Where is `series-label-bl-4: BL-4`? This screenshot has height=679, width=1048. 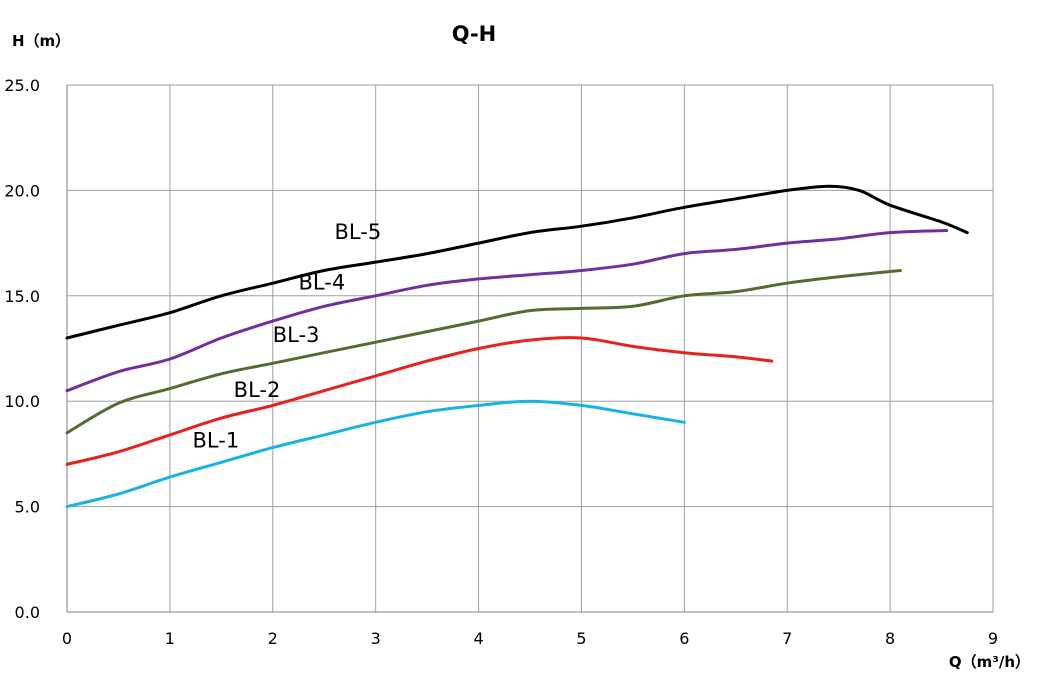
series-label-bl-4: BL-4 is located at coordinates (322, 282).